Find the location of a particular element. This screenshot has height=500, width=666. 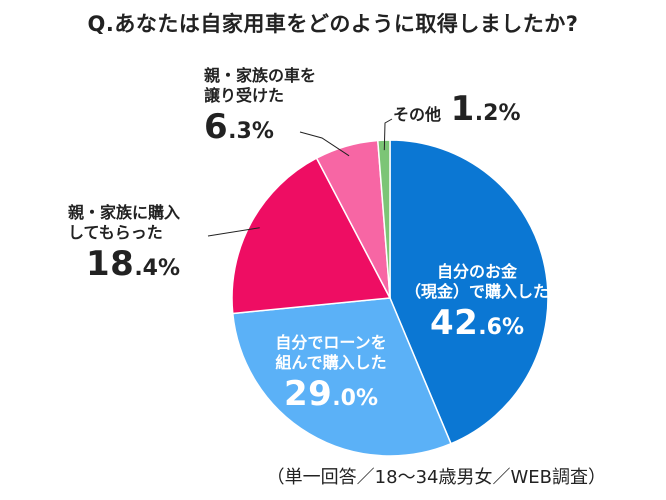

label-slice-loan: 自分でローンを 組んで購入した 29.0% is located at coordinates (331, 374).